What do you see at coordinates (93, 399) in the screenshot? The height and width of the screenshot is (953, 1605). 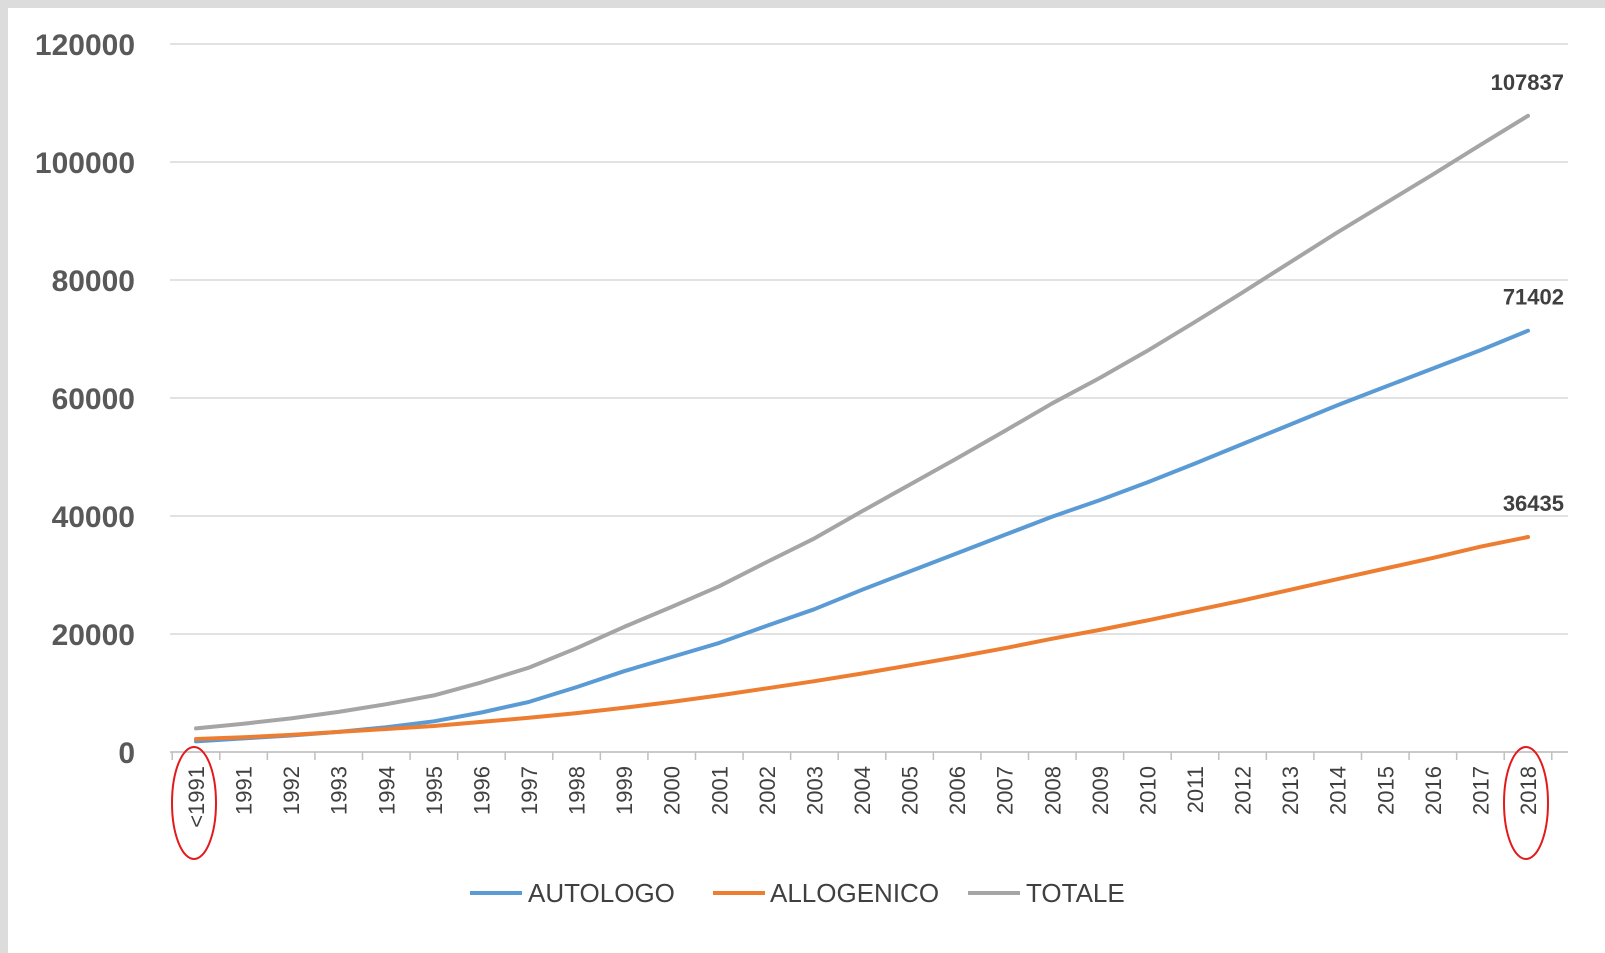 I see `y-tick-label: 60000` at bounding box center [93, 399].